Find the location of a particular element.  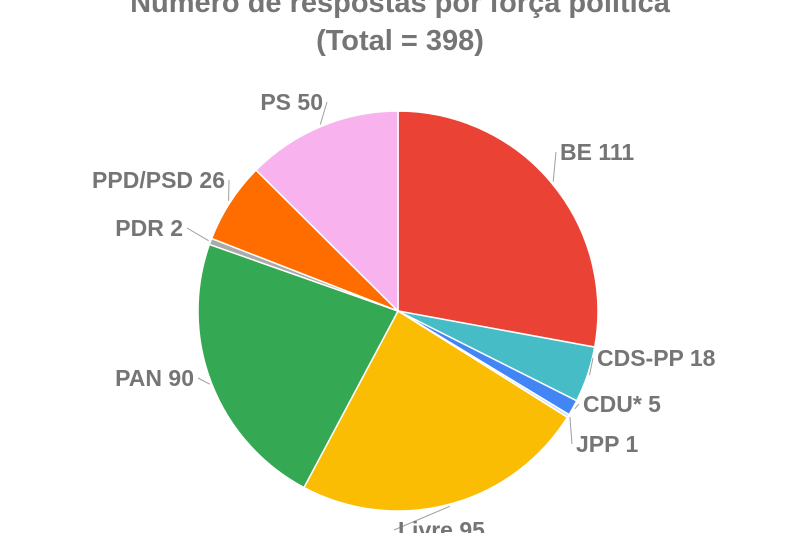

chart-subtitle: (Total = 398) is located at coordinates (400, 41).